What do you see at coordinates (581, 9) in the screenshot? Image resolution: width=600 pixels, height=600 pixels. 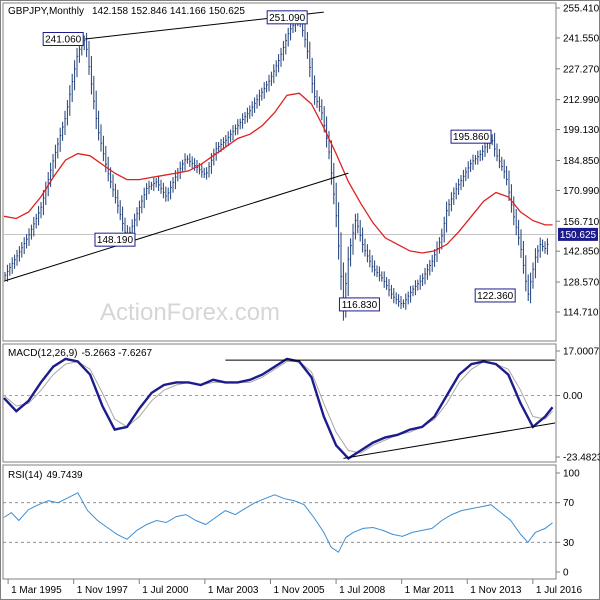 I see `price-y-tick-label: 255.410` at bounding box center [581, 9].